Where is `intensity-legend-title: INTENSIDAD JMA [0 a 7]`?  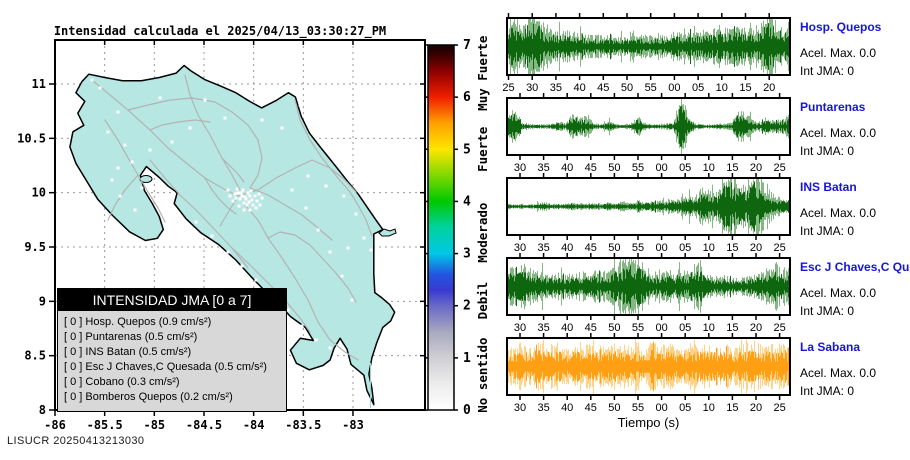
intensity-legend-title: INTENSIDAD JMA [0 a 7] is located at coordinates (172, 300).